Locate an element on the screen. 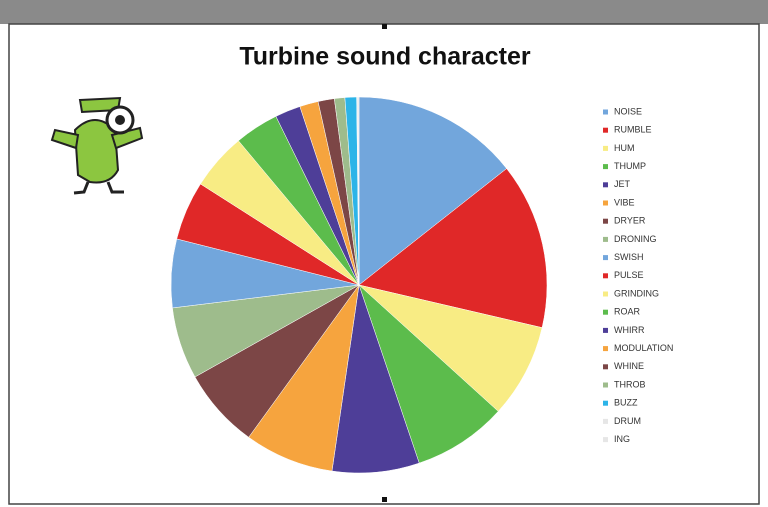 The height and width of the screenshot is (507, 768). legend-label: DRYER is located at coordinates (630, 221).